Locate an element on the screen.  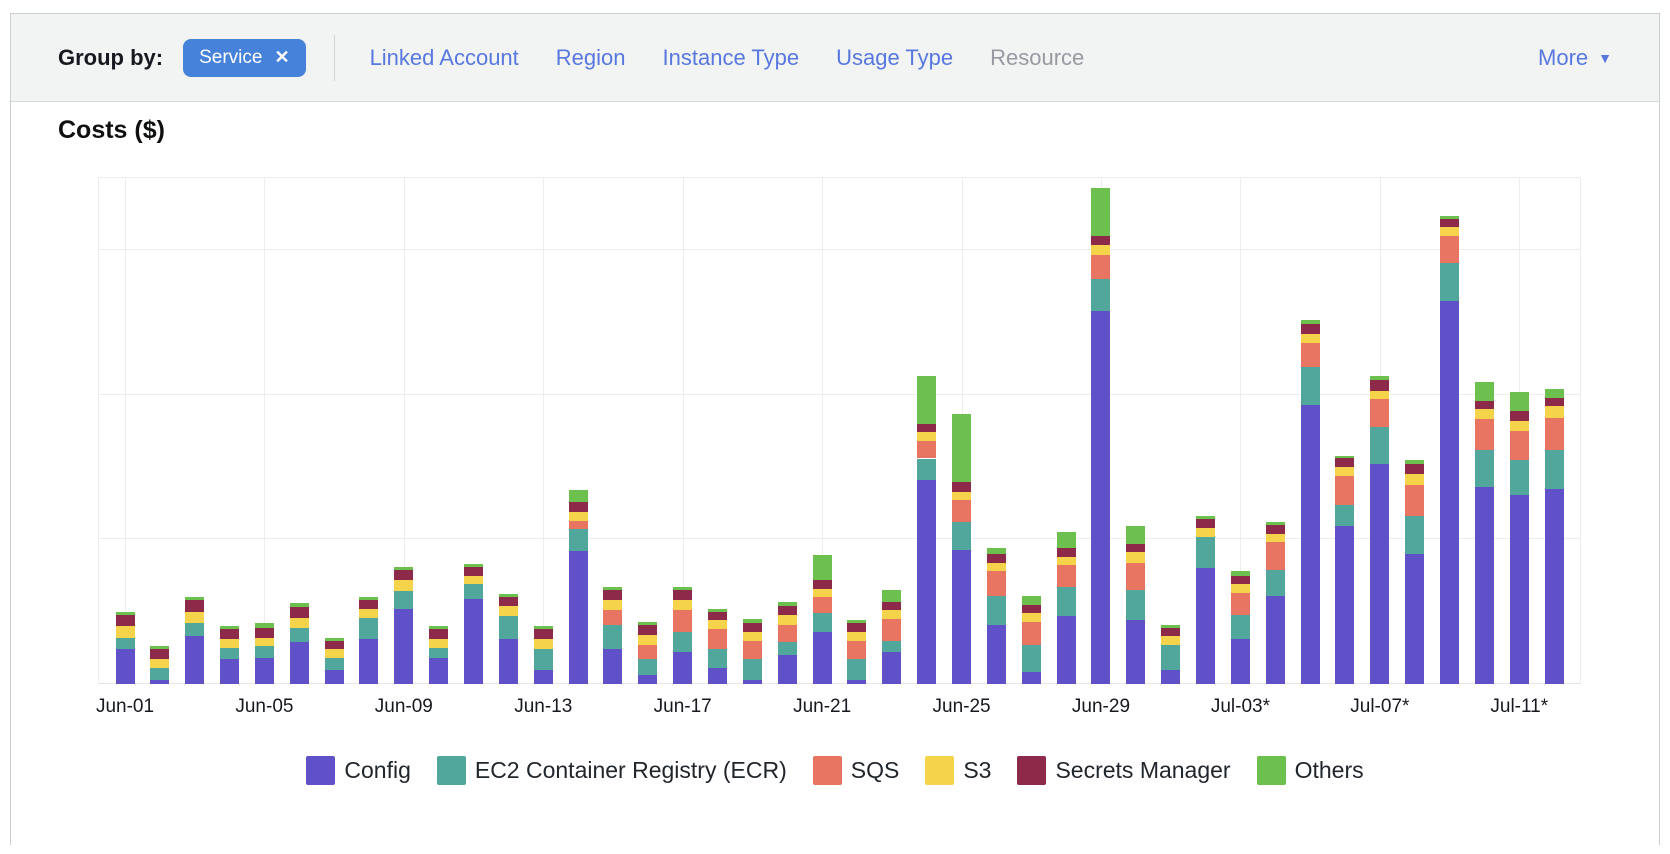
legend-item-sqs: SQS is located at coordinates (855, 770).